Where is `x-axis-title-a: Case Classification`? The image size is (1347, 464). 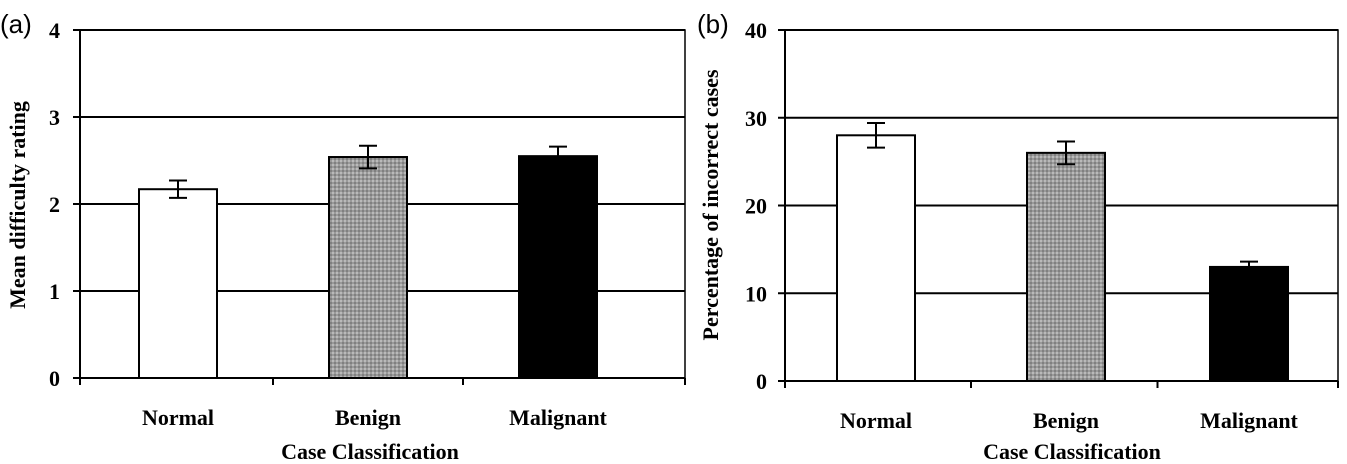
x-axis-title-a: Case Classification is located at coordinates (370, 451).